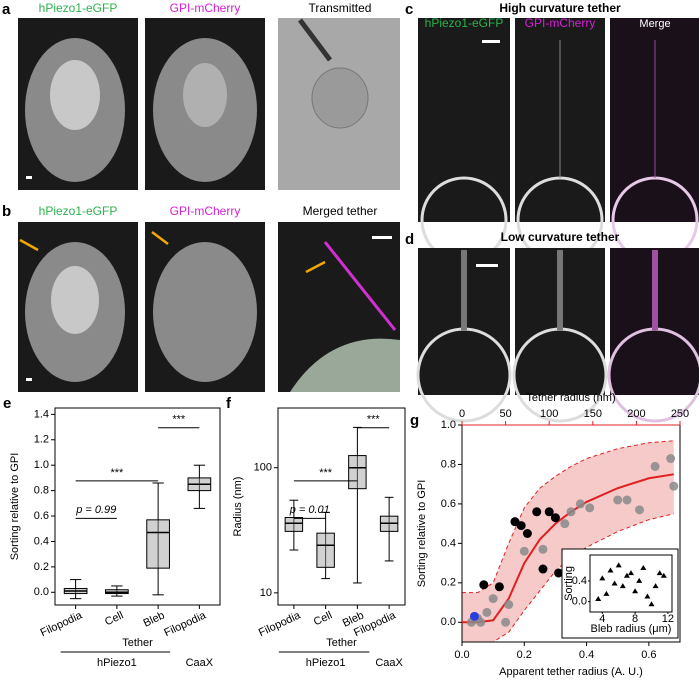  Describe the element at coordinates (7, 403) in the screenshot. I see `panel-letter: e` at that location.